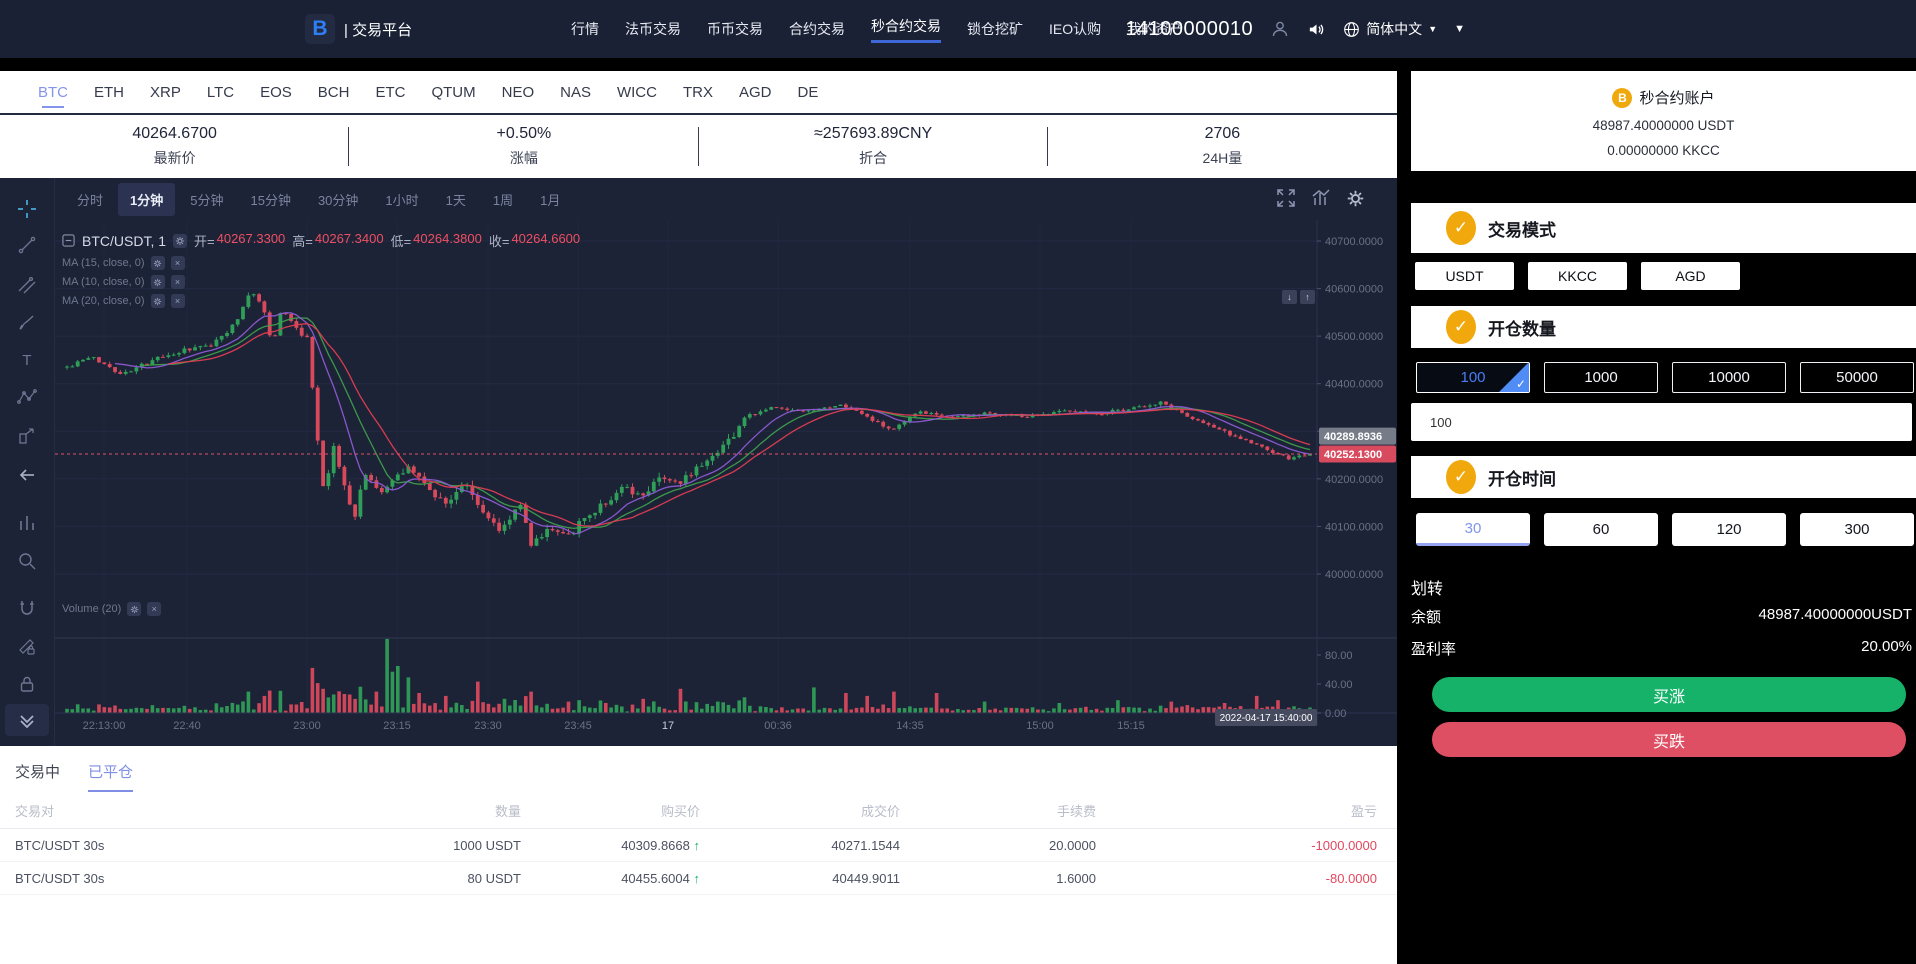 This screenshot has height=964, width=1916. Describe the element at coordinates (817, 29) in the screenshot. I see `nav-item-contract: 合约交易` at that location.